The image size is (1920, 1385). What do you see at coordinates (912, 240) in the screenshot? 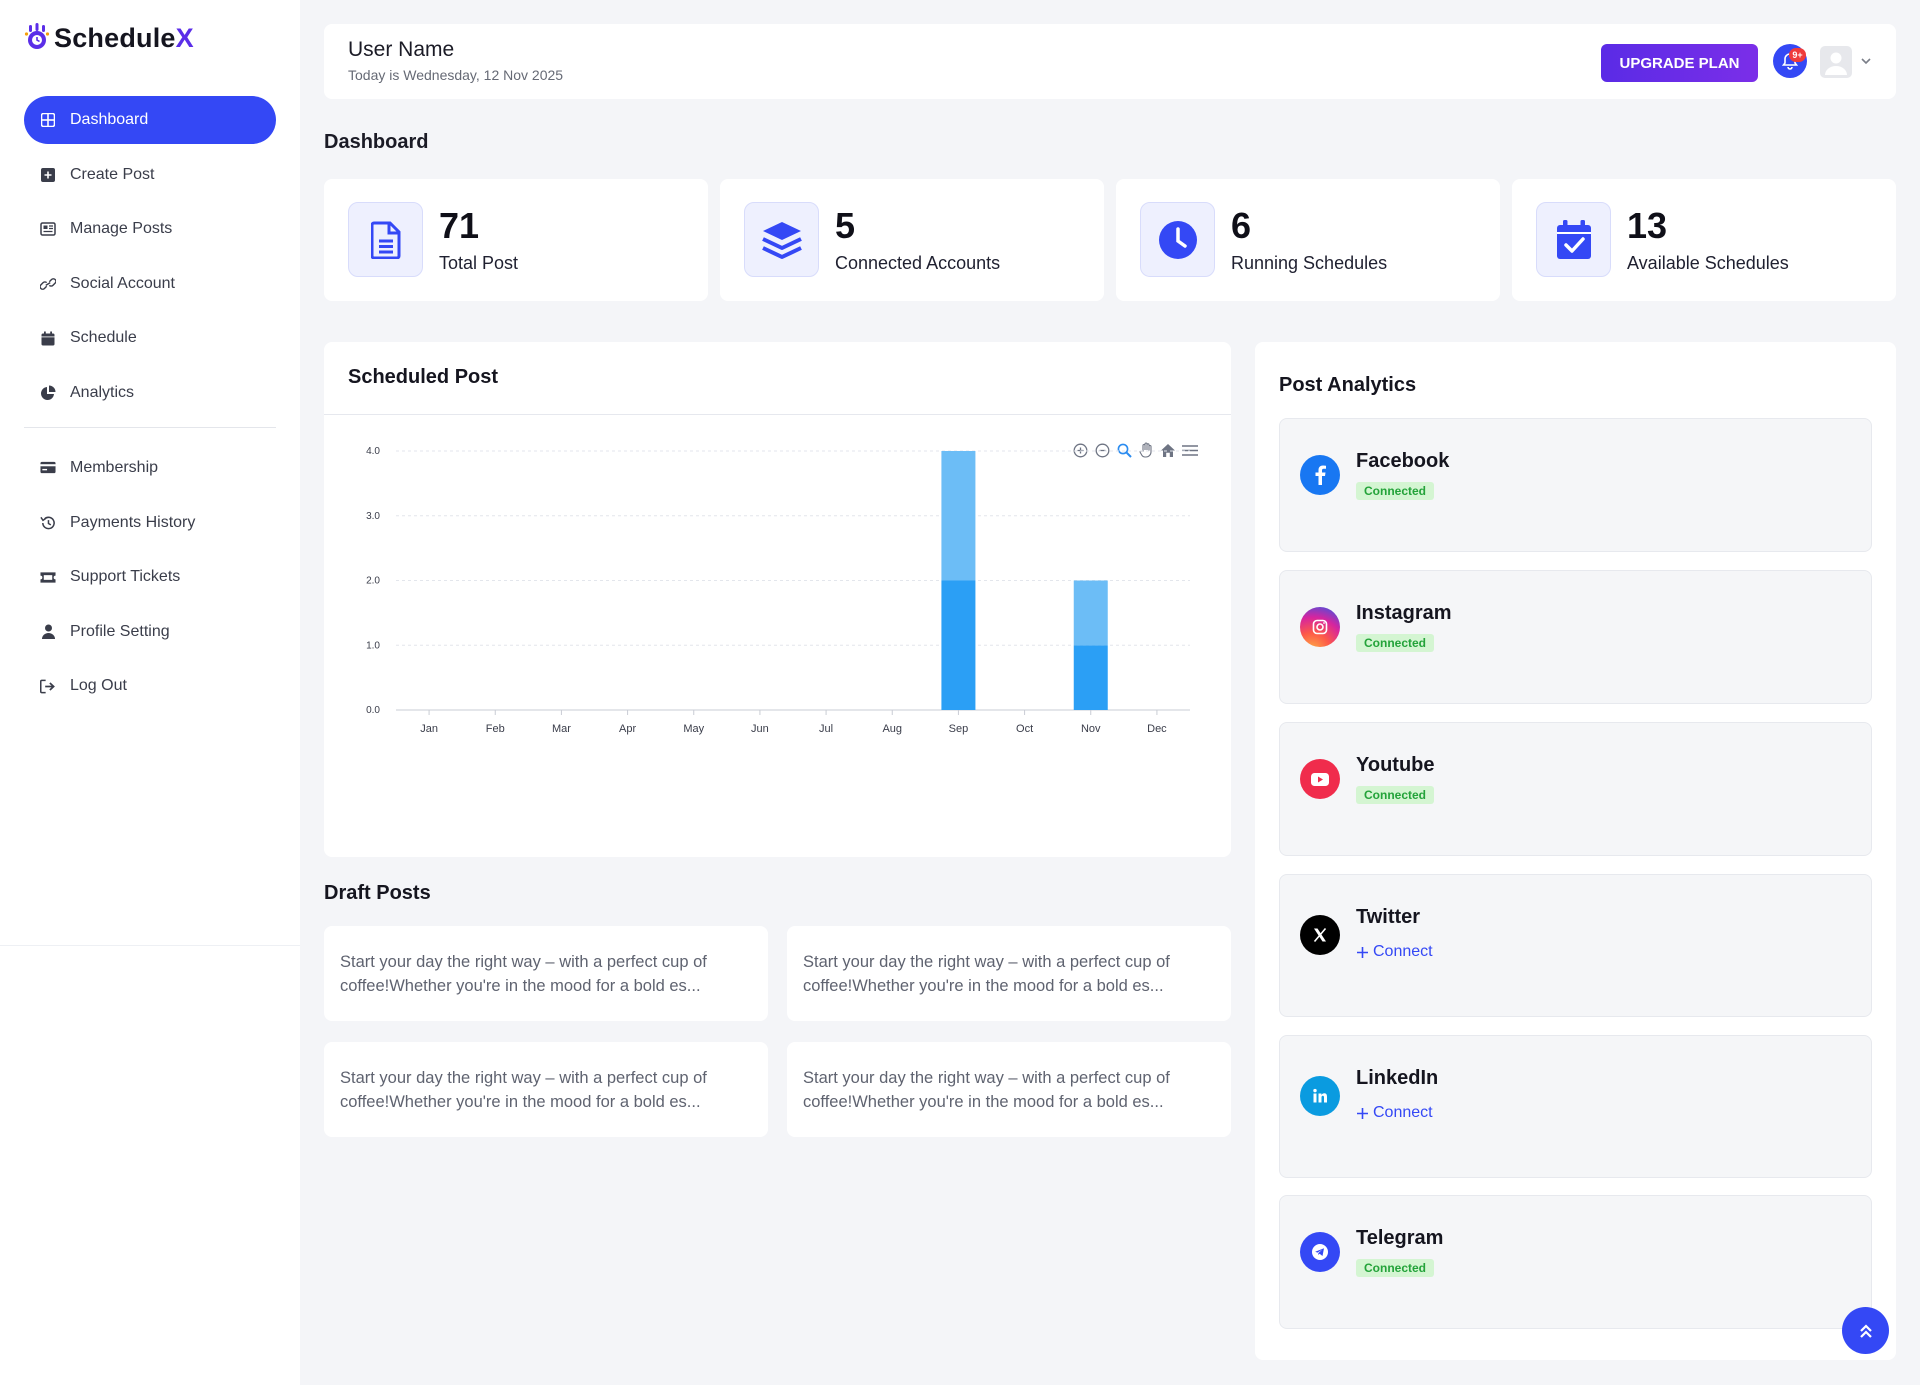
I see `stat-card-connected-accounts: 5 Connected Accounts` at bounding box center [912, 240].